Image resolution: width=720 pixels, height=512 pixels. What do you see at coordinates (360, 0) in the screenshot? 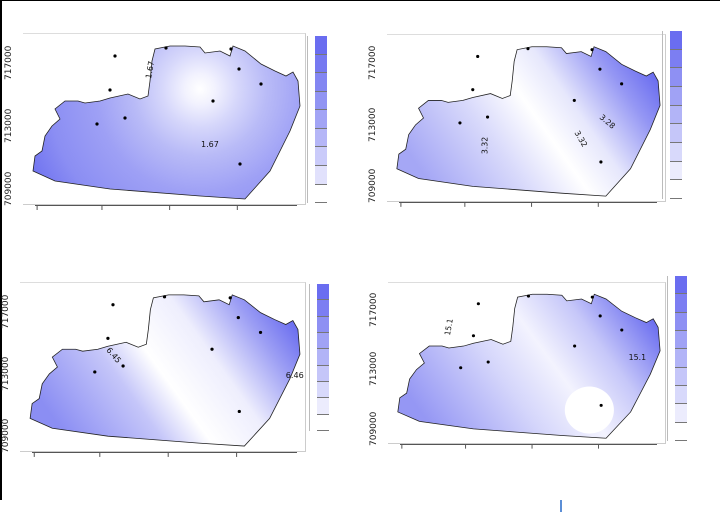
I see `top-border` at bounding box center [360, 0].